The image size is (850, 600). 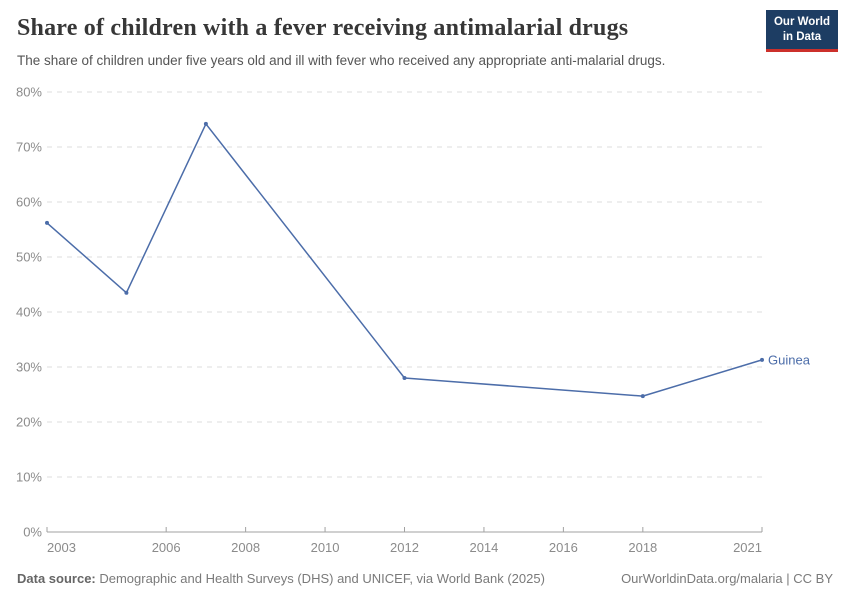 I want to click on y-axis-tick-label: 10%, so click(x=29, y=477).